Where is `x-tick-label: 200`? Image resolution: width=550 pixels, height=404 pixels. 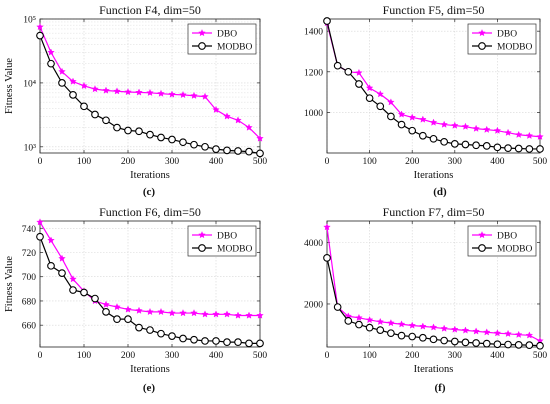
x-tick-label: 200 is located at coordinates (412, 162).